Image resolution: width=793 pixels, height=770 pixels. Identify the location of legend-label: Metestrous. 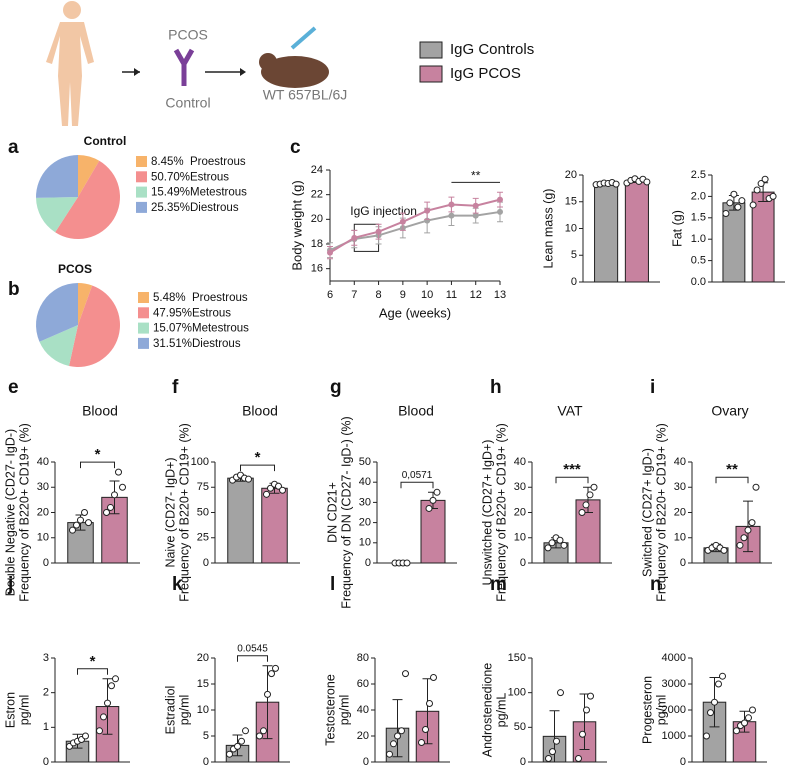
(218, 193).